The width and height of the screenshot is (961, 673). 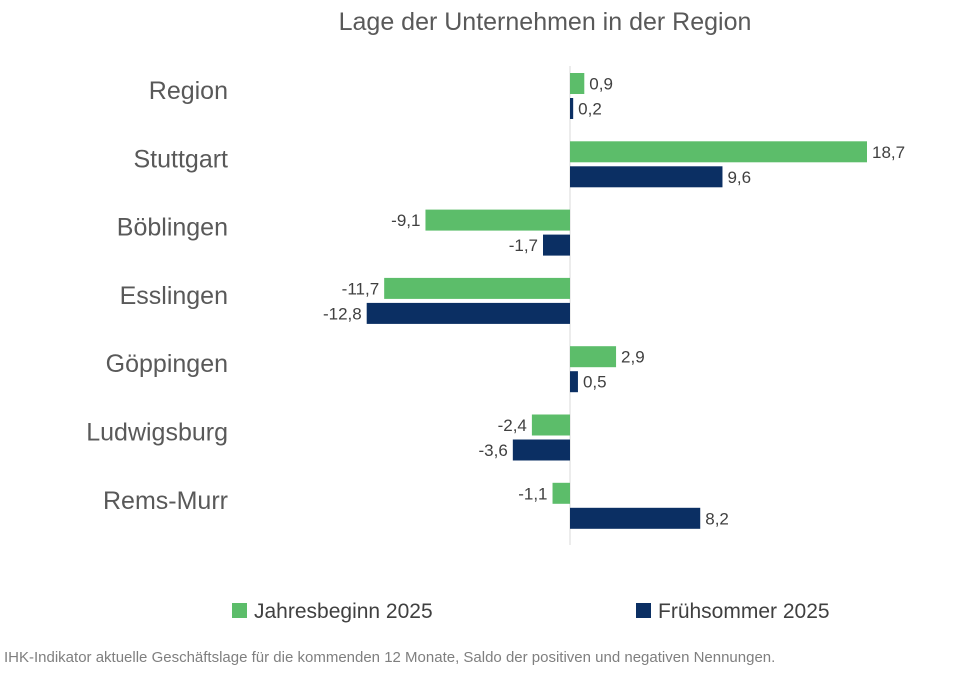 What do you see at coordinates (172, 228) in the screenshot?
I see `category-label-boblingen: Böblingen` at bounding box center [172, 228].